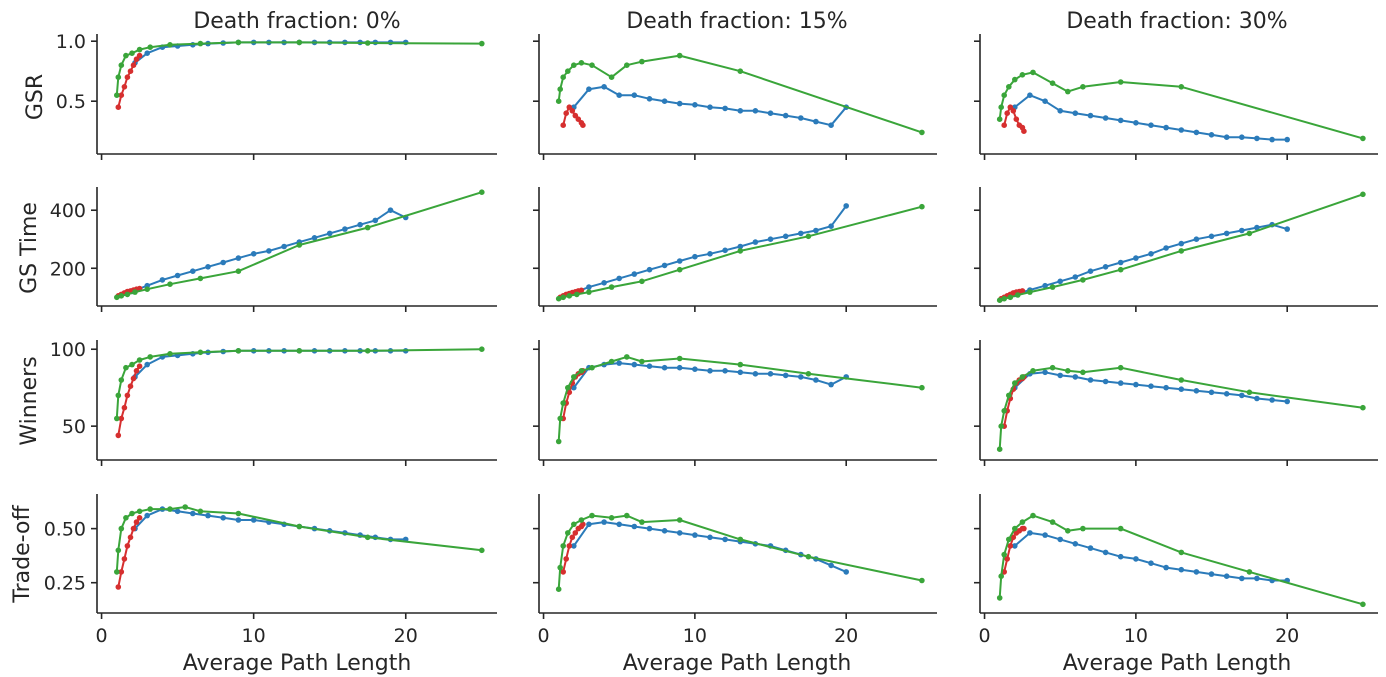 The image size is (1386, 677). What do you see at coordinates (35, 97) in the screenshot?
I see `ylabel-gsr: GSR` at bounding box center [35, 97].